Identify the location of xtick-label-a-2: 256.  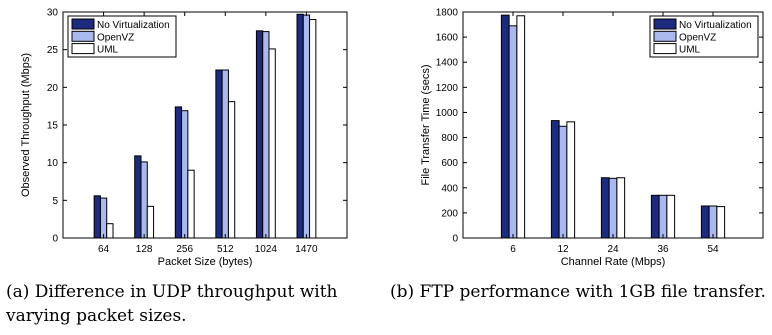
(184, 249).